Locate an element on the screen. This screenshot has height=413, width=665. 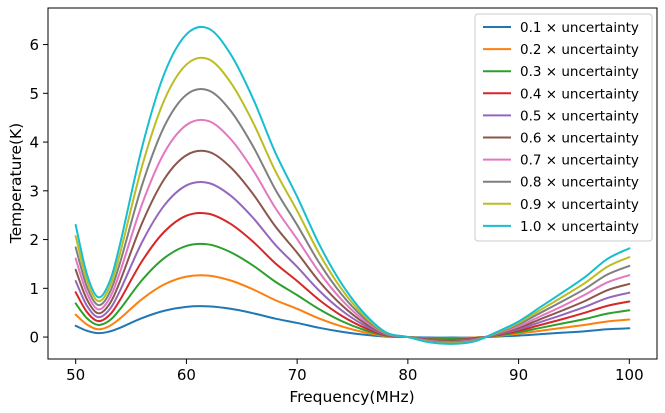
legend-label-5: 0.5 × uncertainty is located at coordinates (579, 116).